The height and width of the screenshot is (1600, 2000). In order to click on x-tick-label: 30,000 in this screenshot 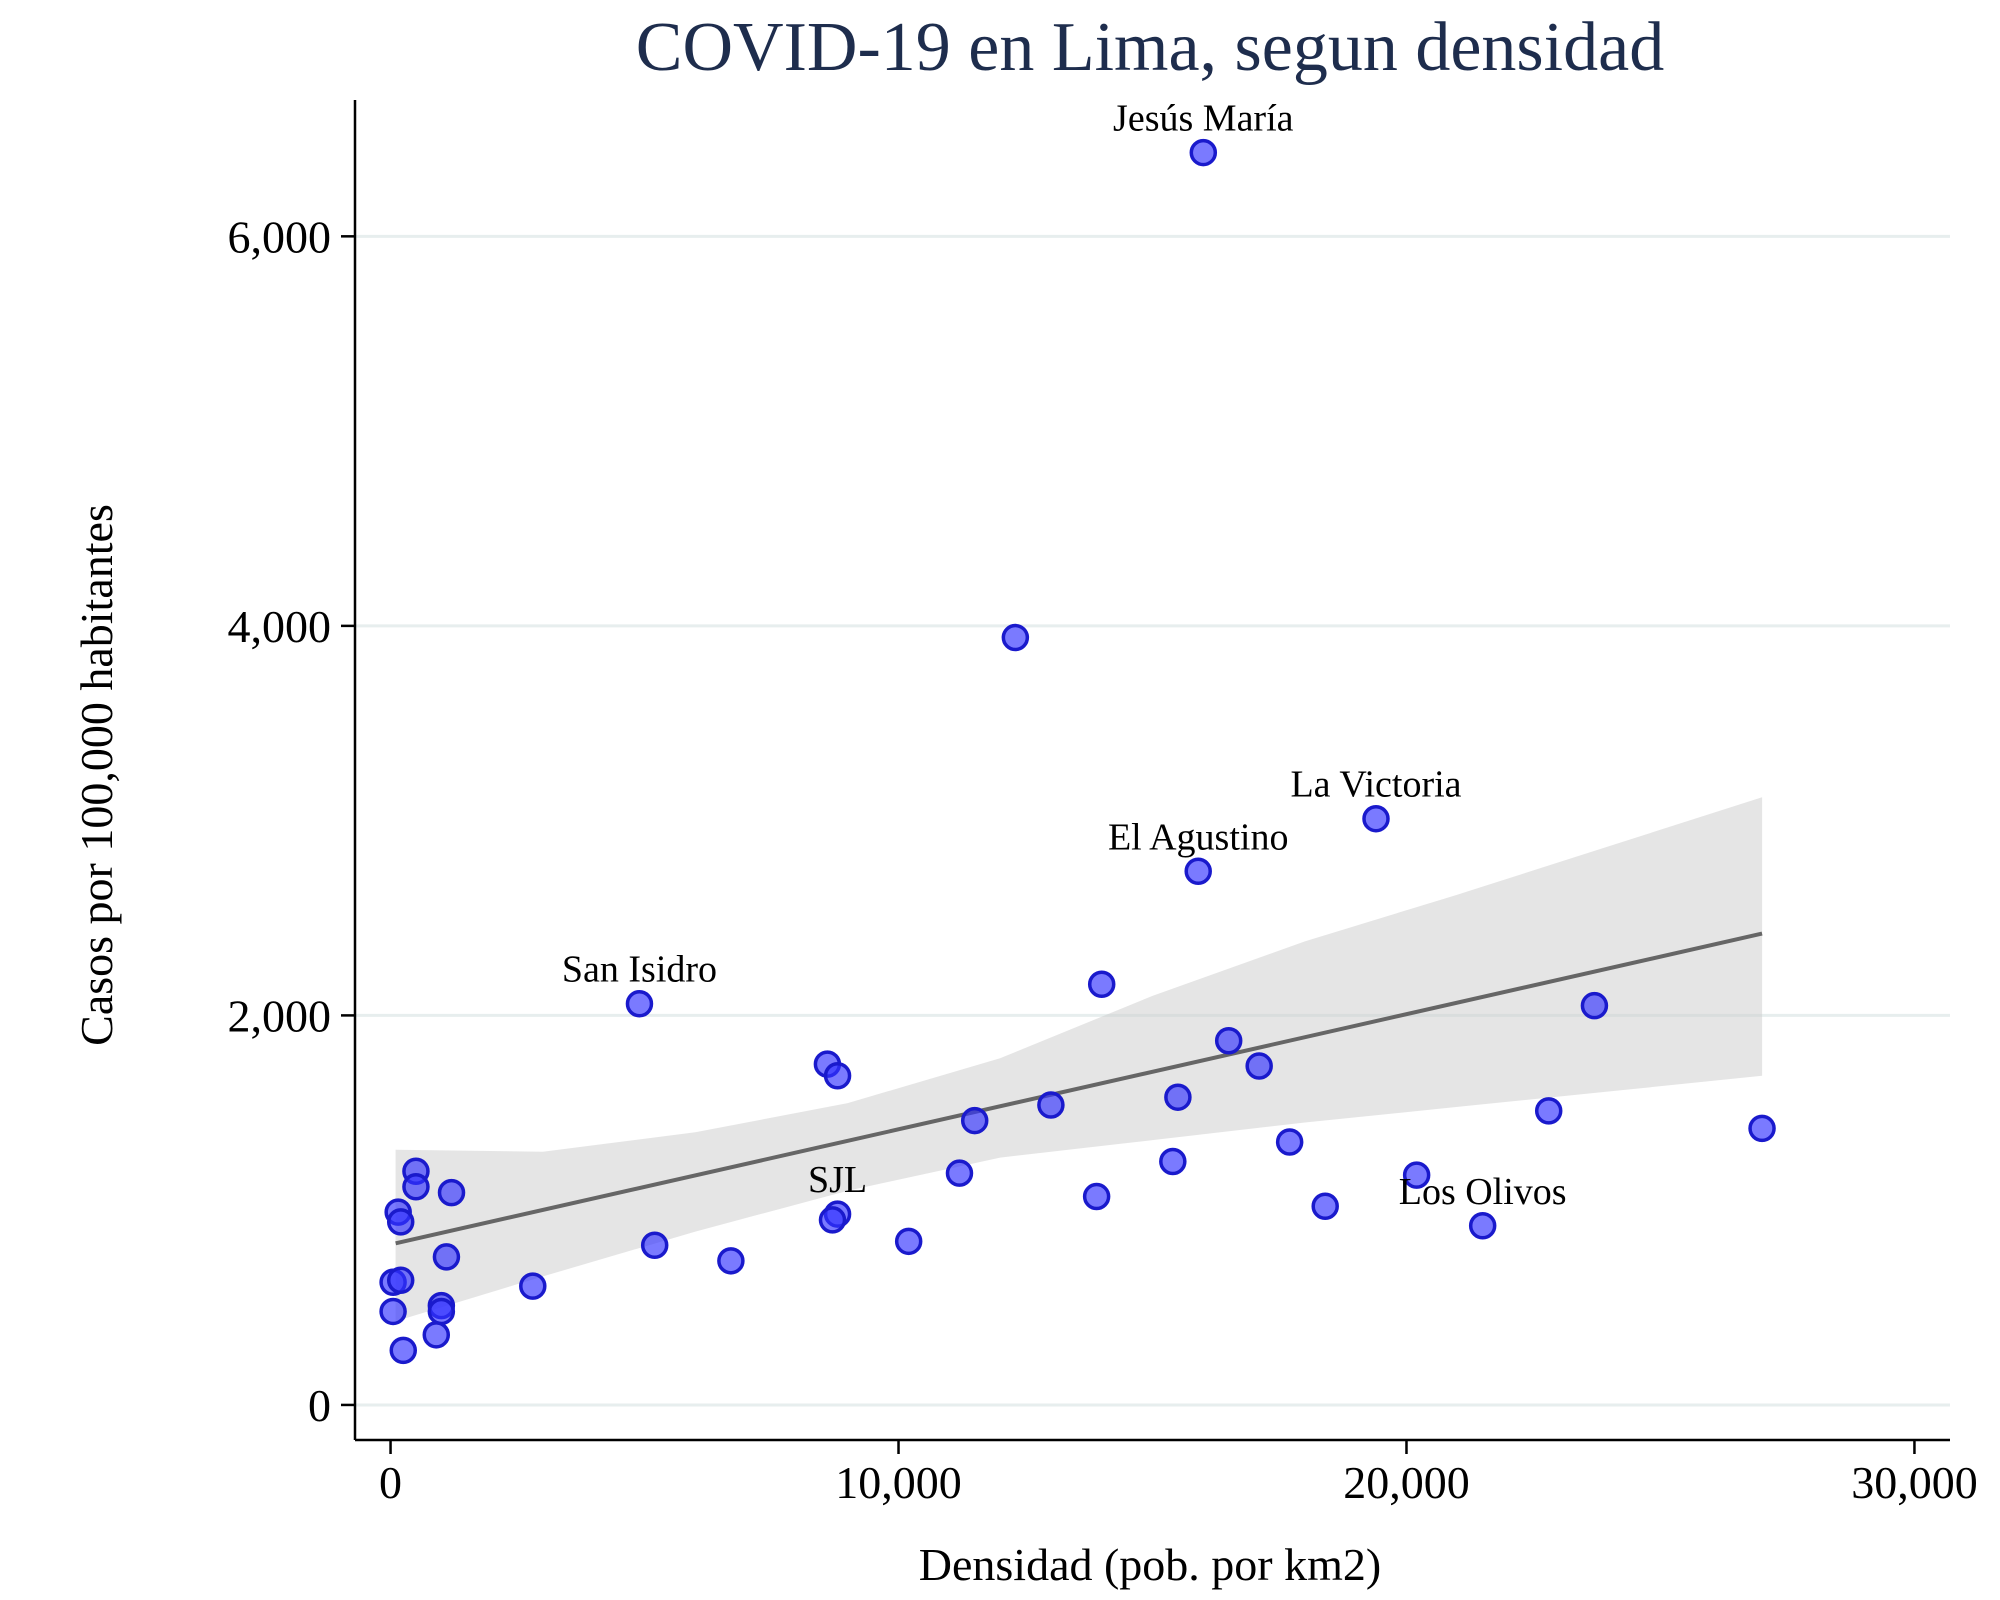, I will do `click(1914, 1482)`.